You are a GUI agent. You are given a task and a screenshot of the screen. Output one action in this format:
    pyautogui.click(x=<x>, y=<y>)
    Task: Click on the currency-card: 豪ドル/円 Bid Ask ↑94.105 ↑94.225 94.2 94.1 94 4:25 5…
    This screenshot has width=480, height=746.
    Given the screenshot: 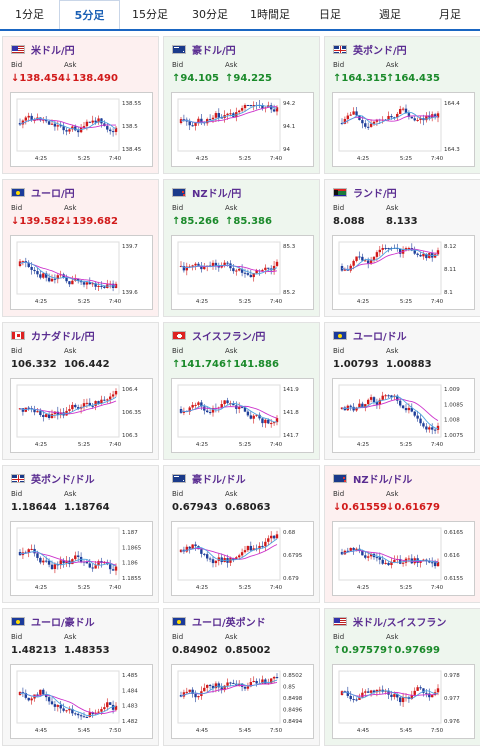 What is the action you would take?
    pyautogui.click(x=241, y=105)
    